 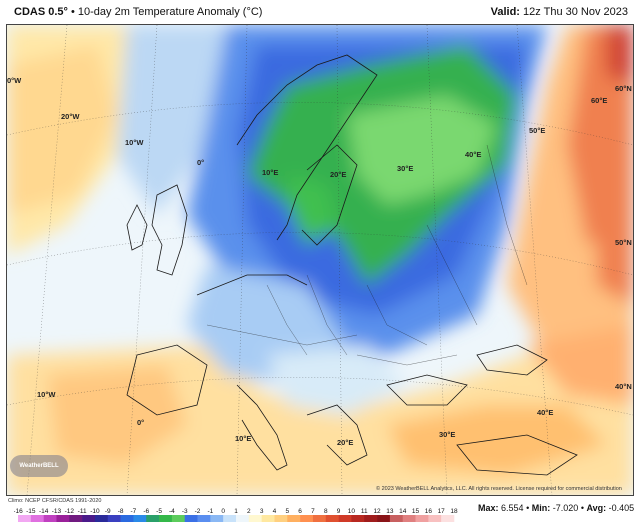 I want to click on min-value: -7.020, so click(x=565, y=508).